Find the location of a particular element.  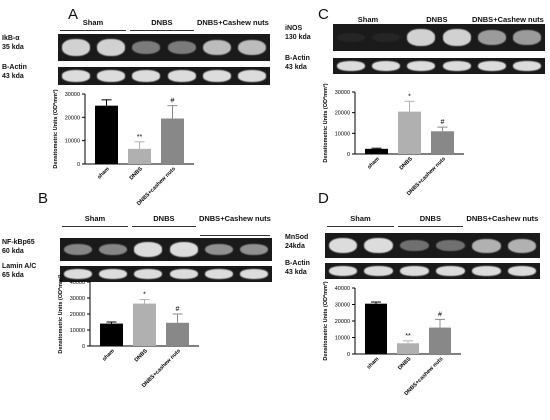

blot-label: MnSod 24kda is located at coordinates (296, 242).